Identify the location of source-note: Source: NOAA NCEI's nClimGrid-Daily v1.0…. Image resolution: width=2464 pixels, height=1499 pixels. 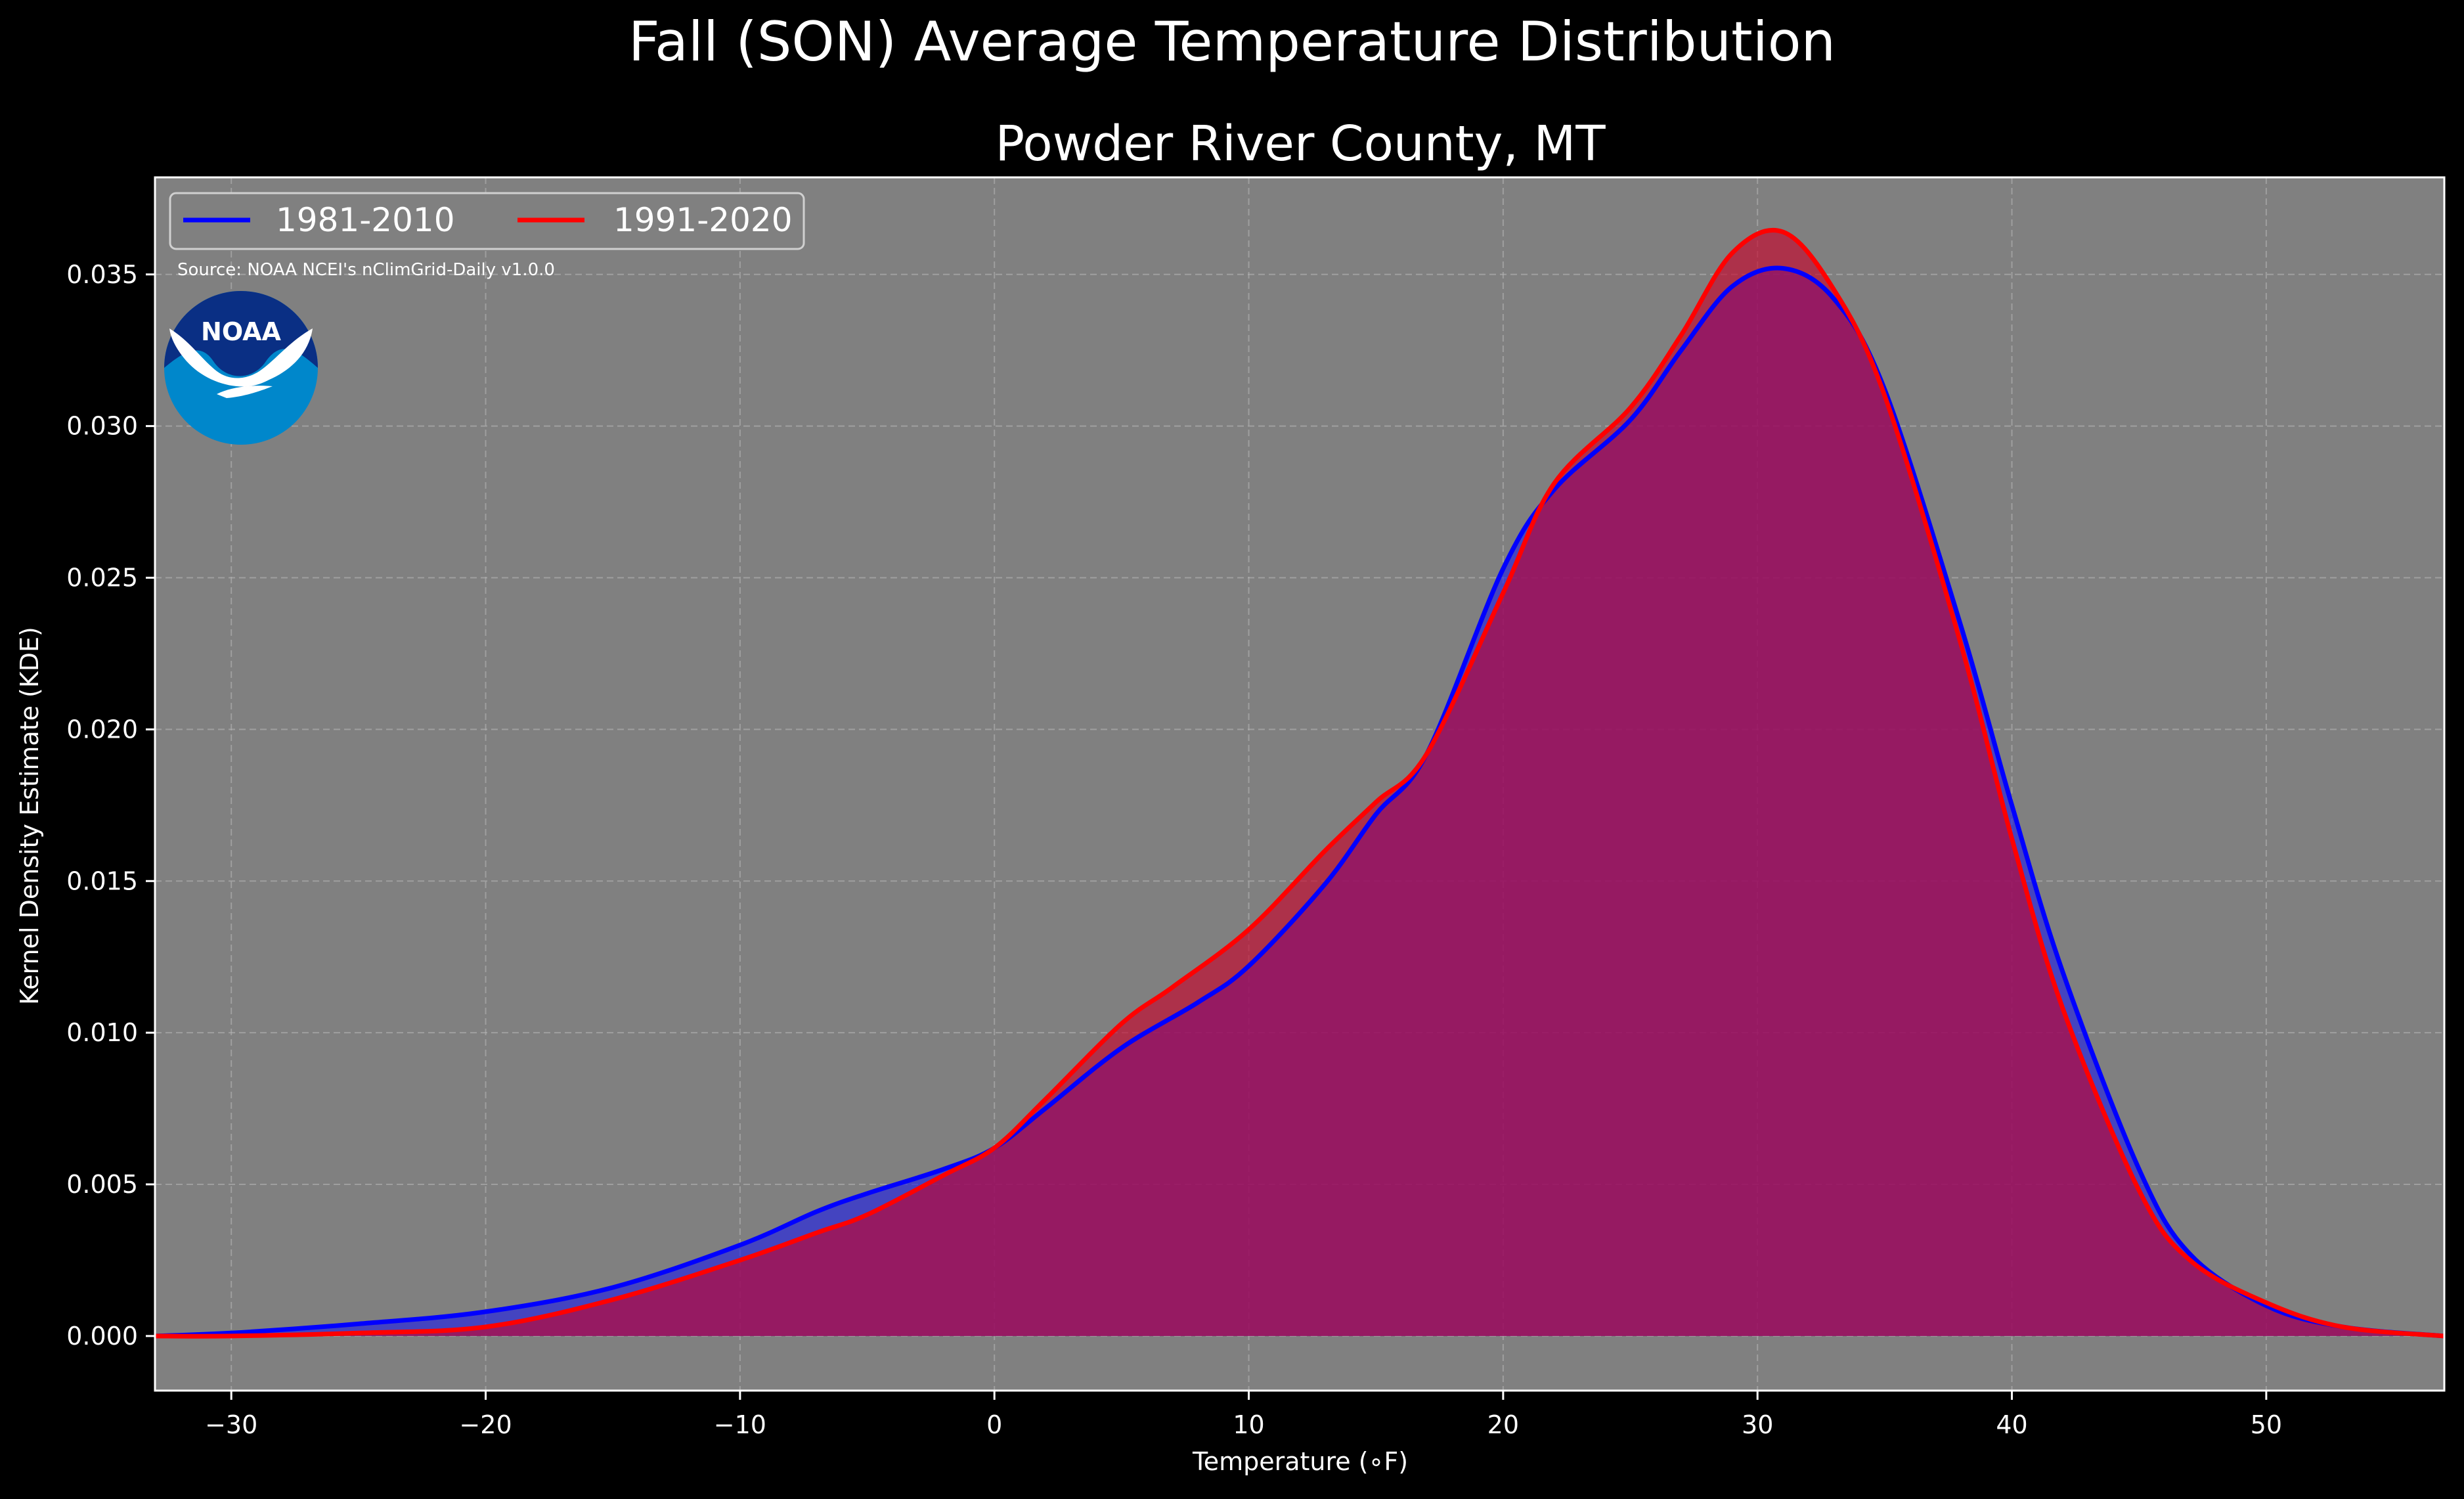
(366, 270).